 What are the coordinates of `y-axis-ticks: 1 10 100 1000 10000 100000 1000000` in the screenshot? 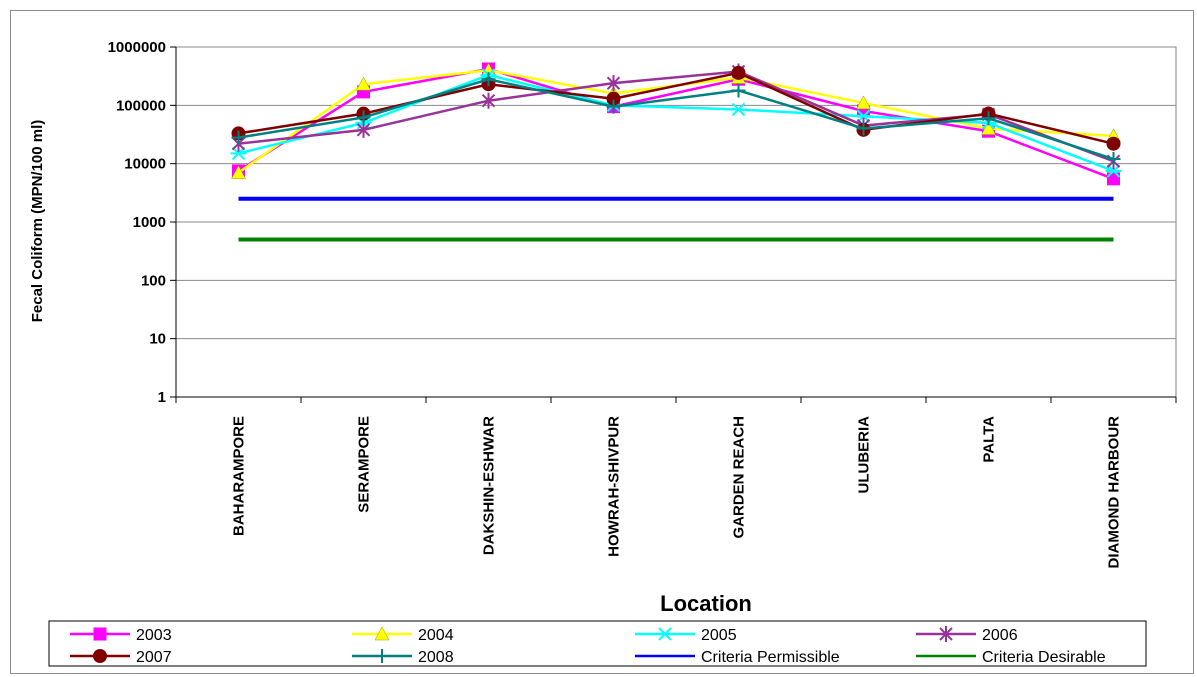 It's located at (142, 222).